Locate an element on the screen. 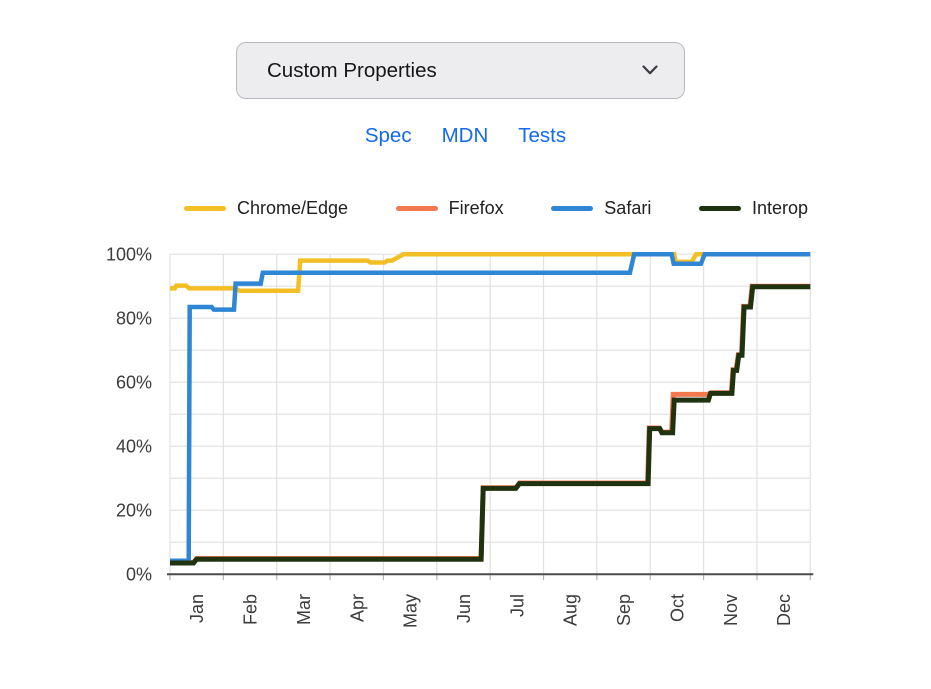 This screenshot has width=931, height=689. interop-line-swatch is located at coordinates (719, 208).